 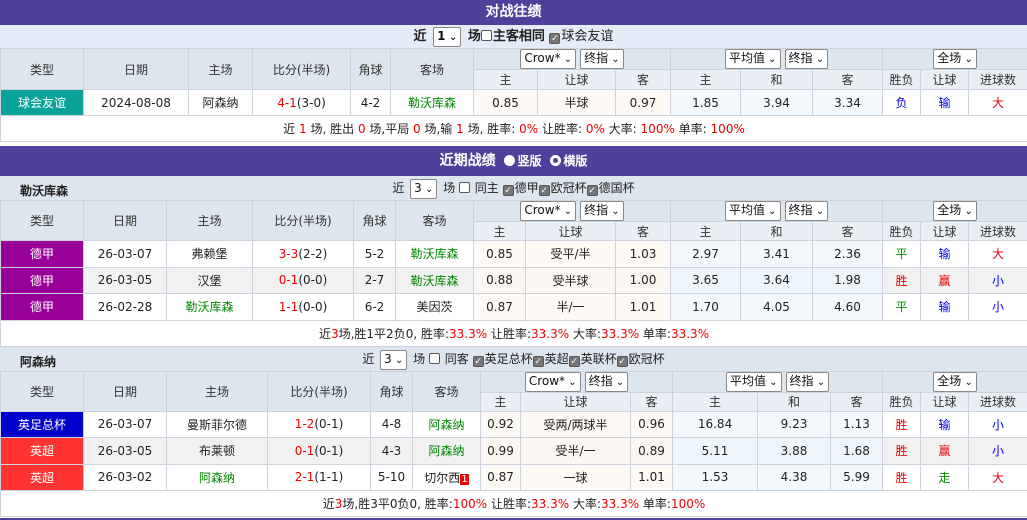 I want to click on league-label: 英联杯, so click(x=599, y=359).